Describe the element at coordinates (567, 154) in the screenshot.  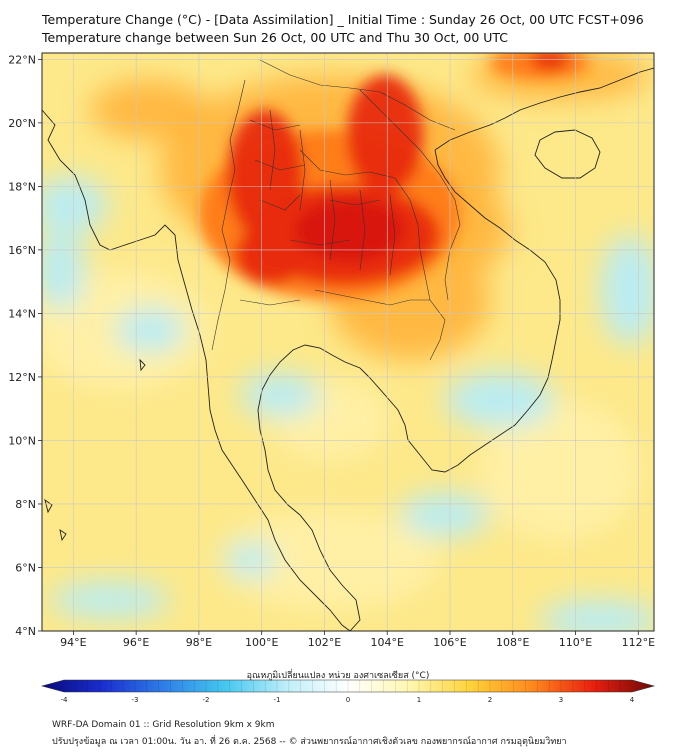
I see `coastline-hainan` at that location.